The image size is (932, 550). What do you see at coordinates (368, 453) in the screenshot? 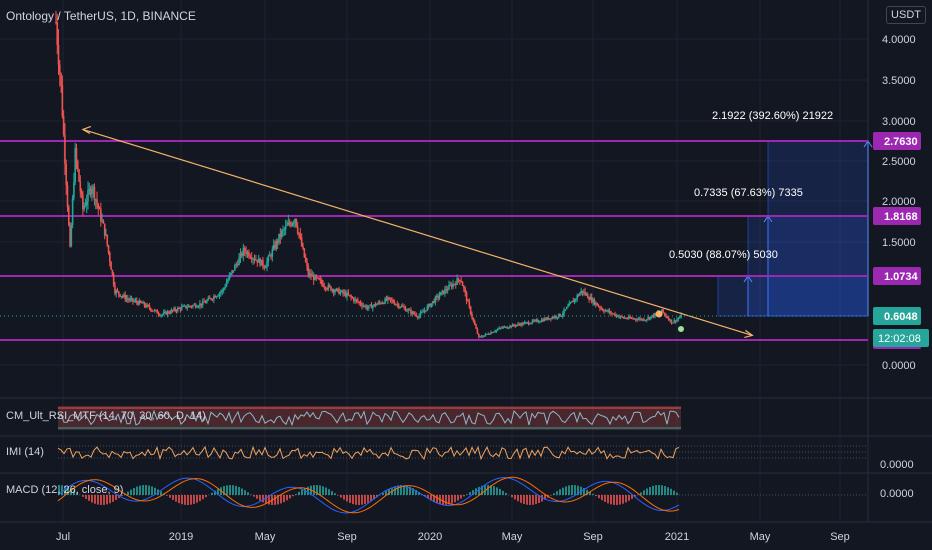
I see `imi-line` at bounding box center [368, 453].